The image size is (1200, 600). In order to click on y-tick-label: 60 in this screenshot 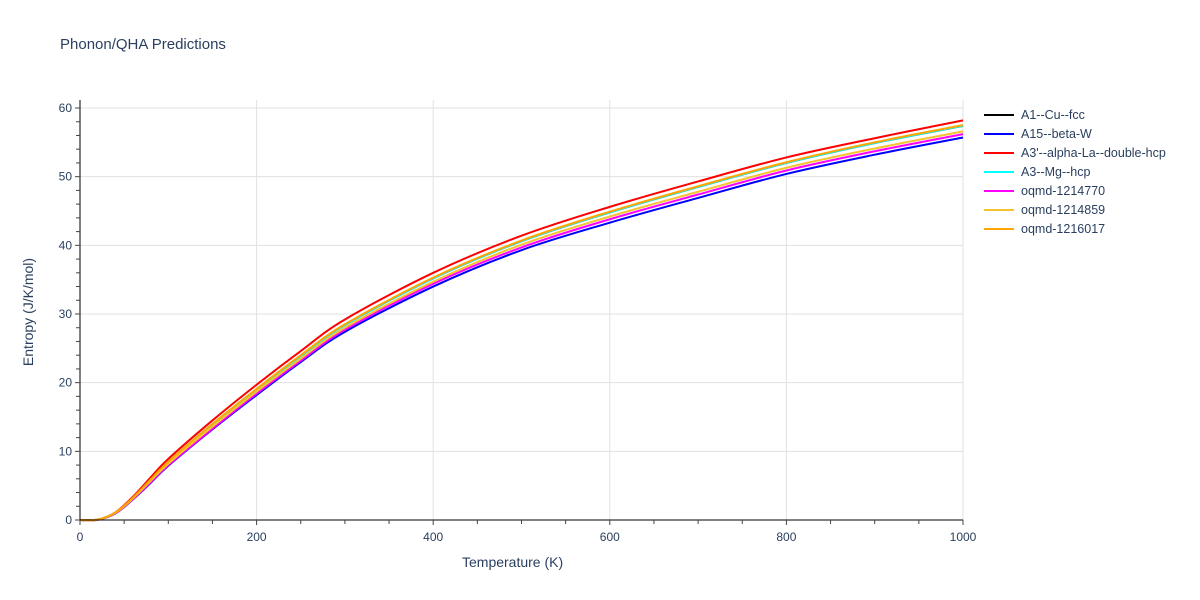, I will do `click(66, 108)`.